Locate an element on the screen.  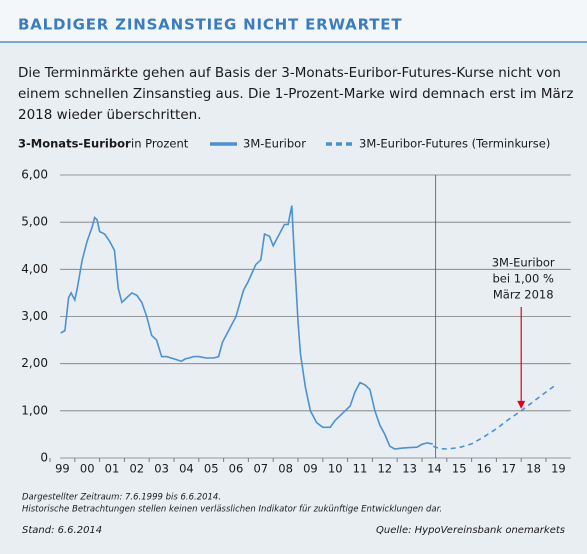
x-tick-label: 11 is located at coordinates (360, 469).